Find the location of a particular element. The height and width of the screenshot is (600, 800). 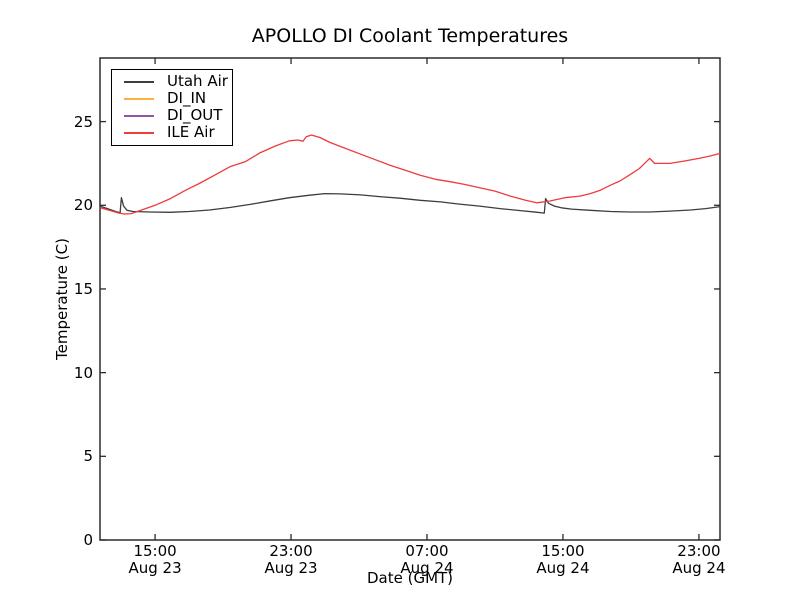

chart-title: APOLLO DI Coolant Temperatures is located at coordinates (410, 36).